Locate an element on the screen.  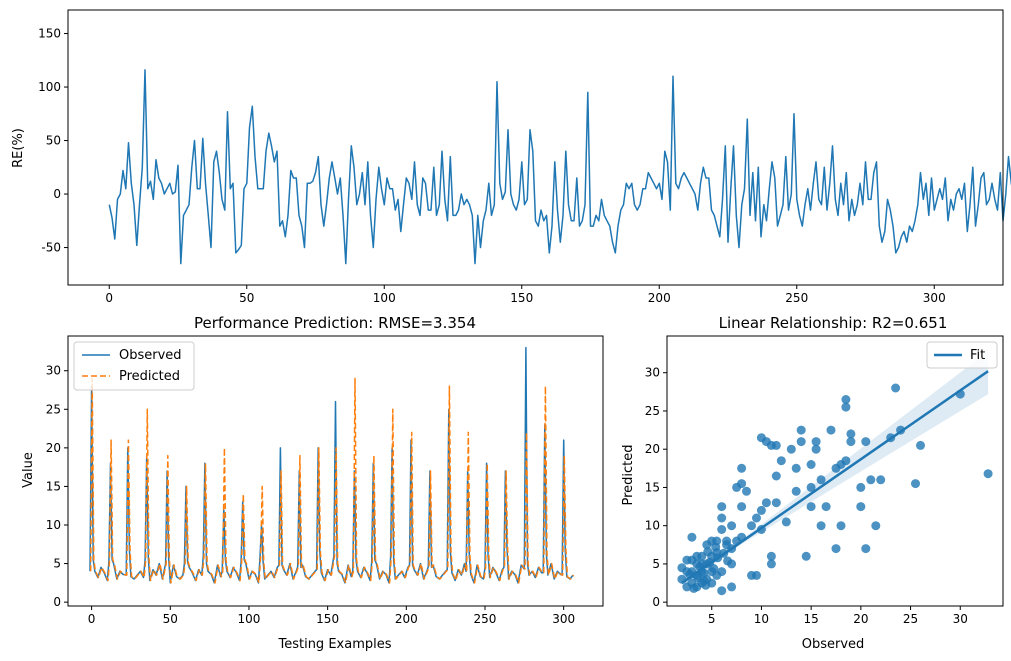
lin-xtick-label: 15 is located at coordinates (811, 619).